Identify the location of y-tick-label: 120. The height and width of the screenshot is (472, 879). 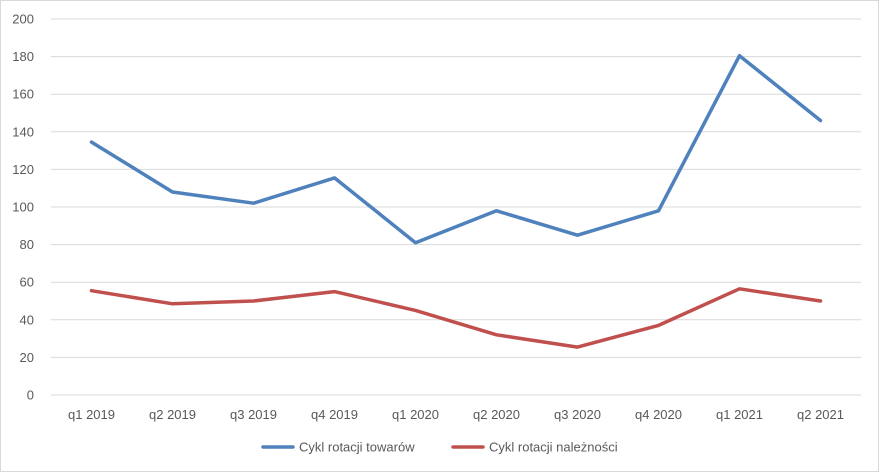
(23, 169).